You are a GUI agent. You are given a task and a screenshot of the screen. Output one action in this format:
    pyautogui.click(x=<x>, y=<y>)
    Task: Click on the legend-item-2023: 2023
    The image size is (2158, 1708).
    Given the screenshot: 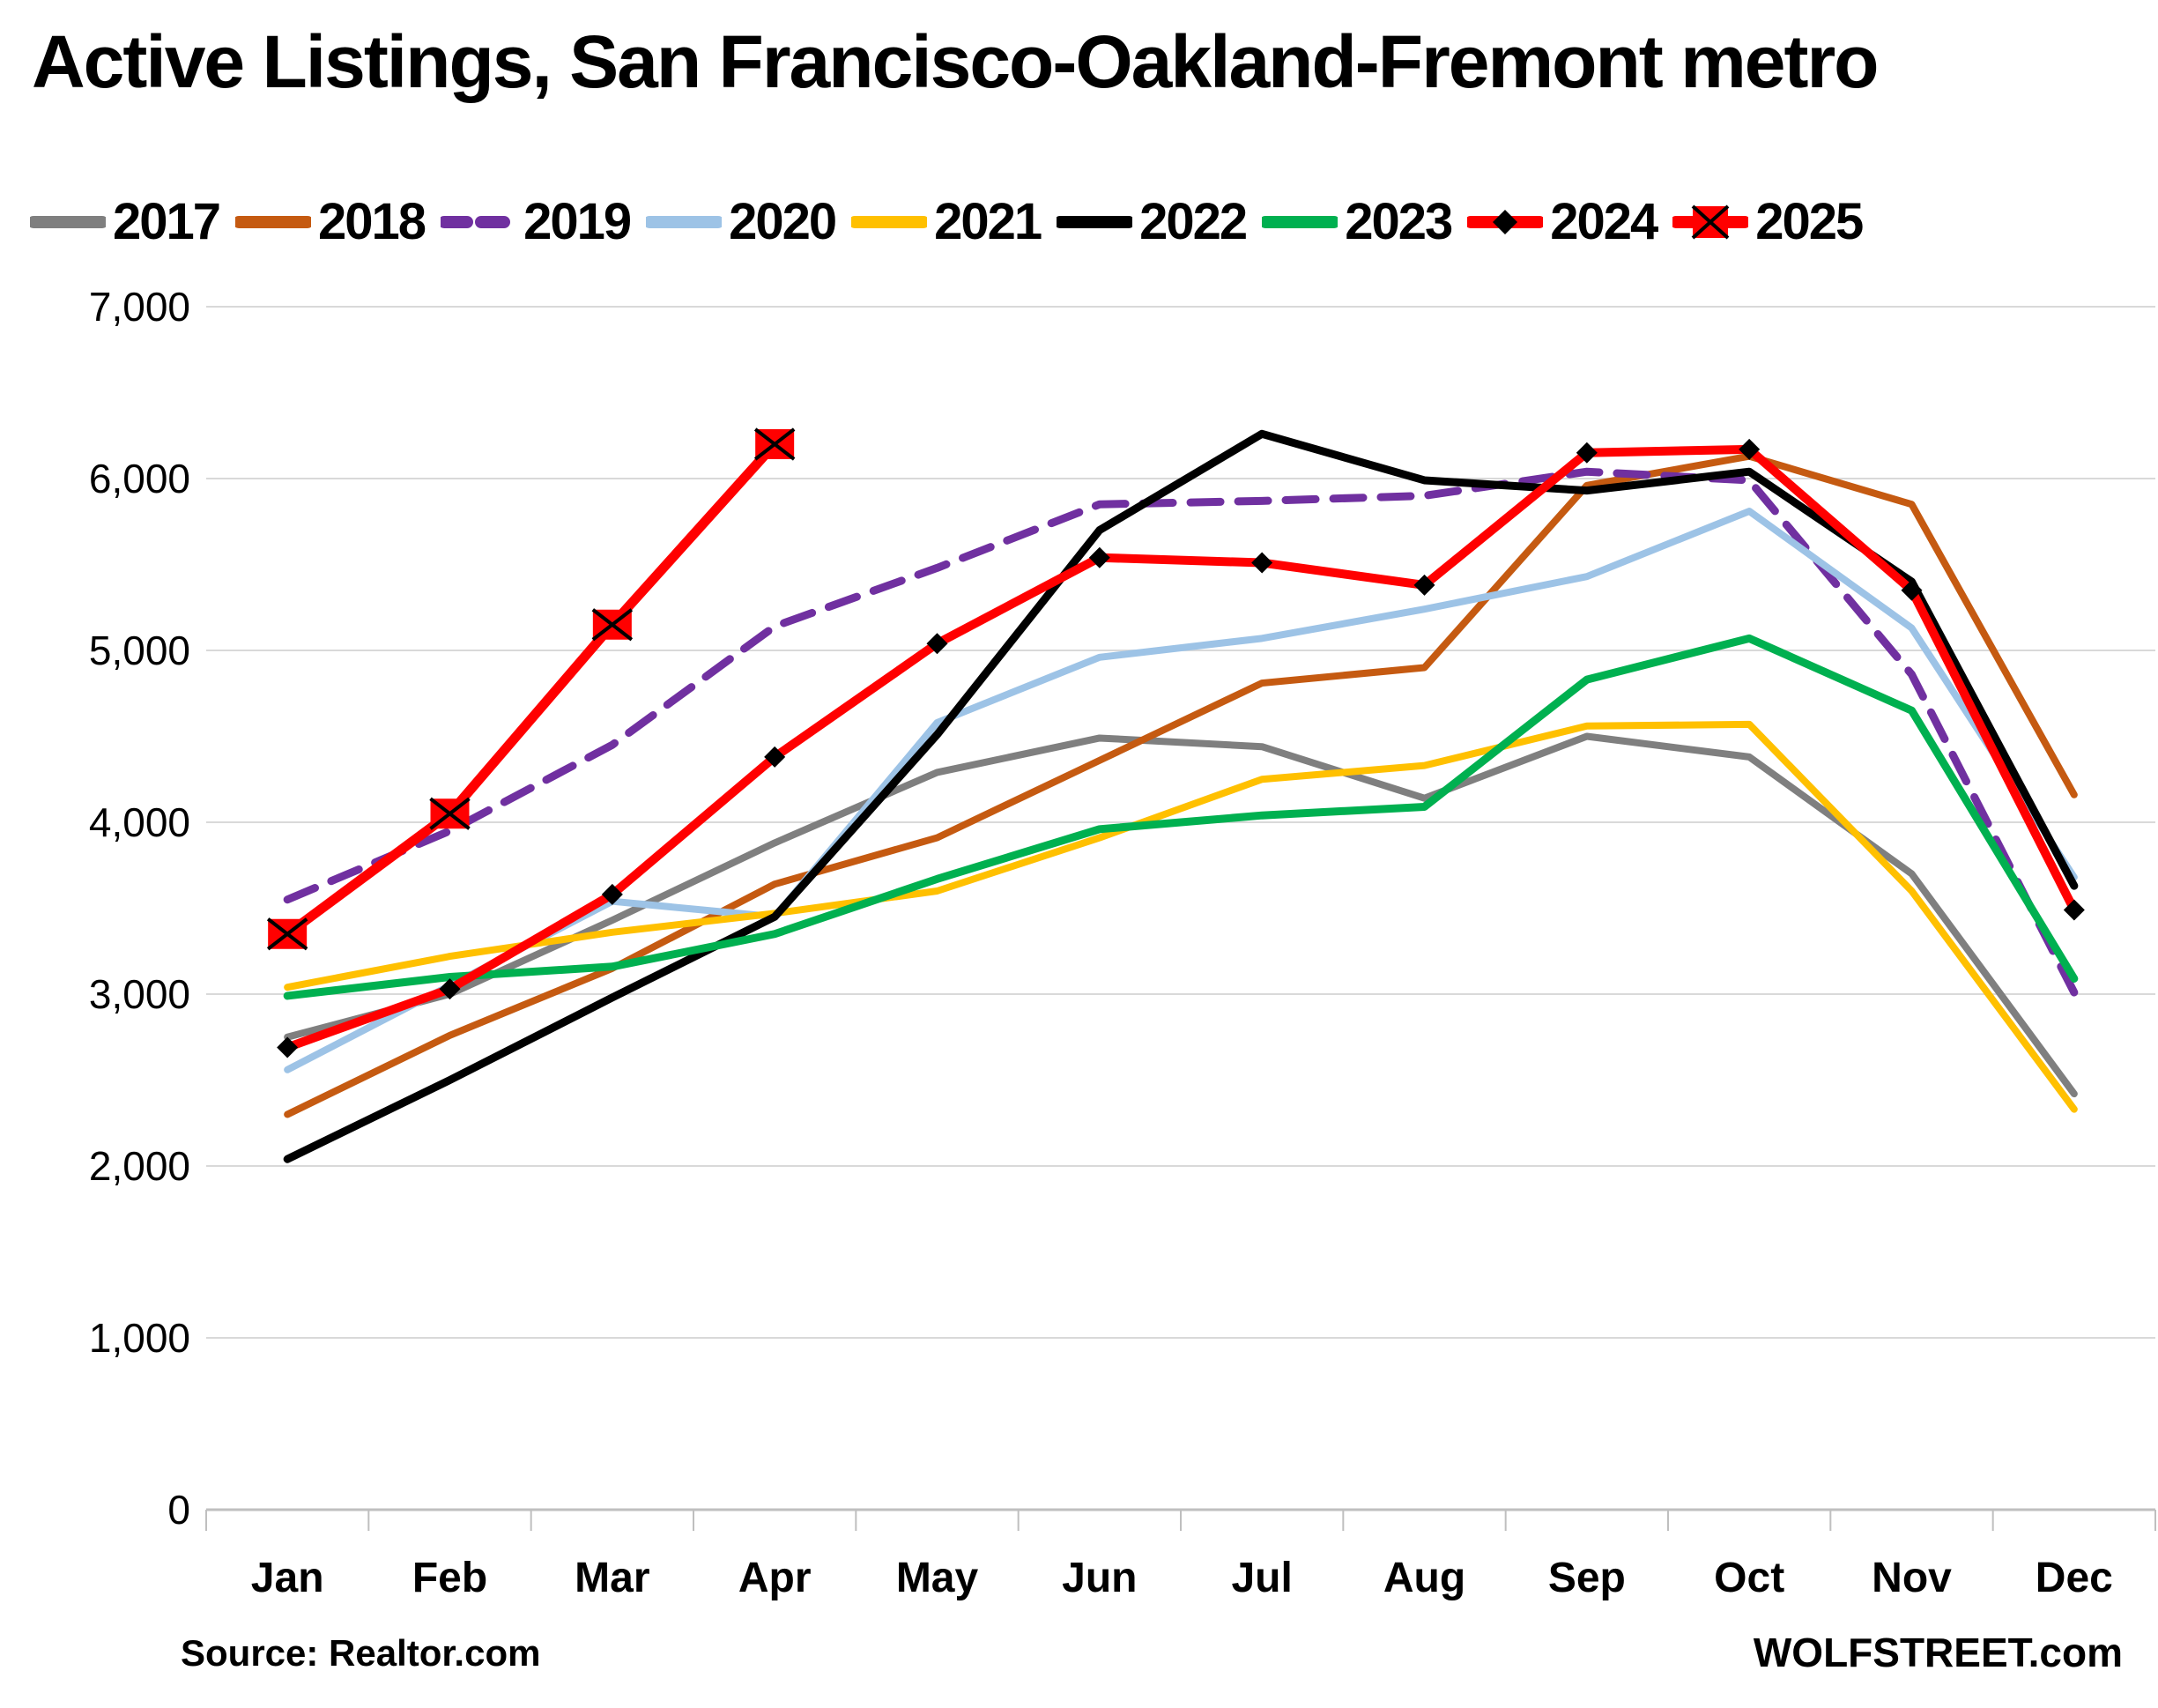 What is the action you would take?
    pyautogui.click(x=1357, y=221)
    